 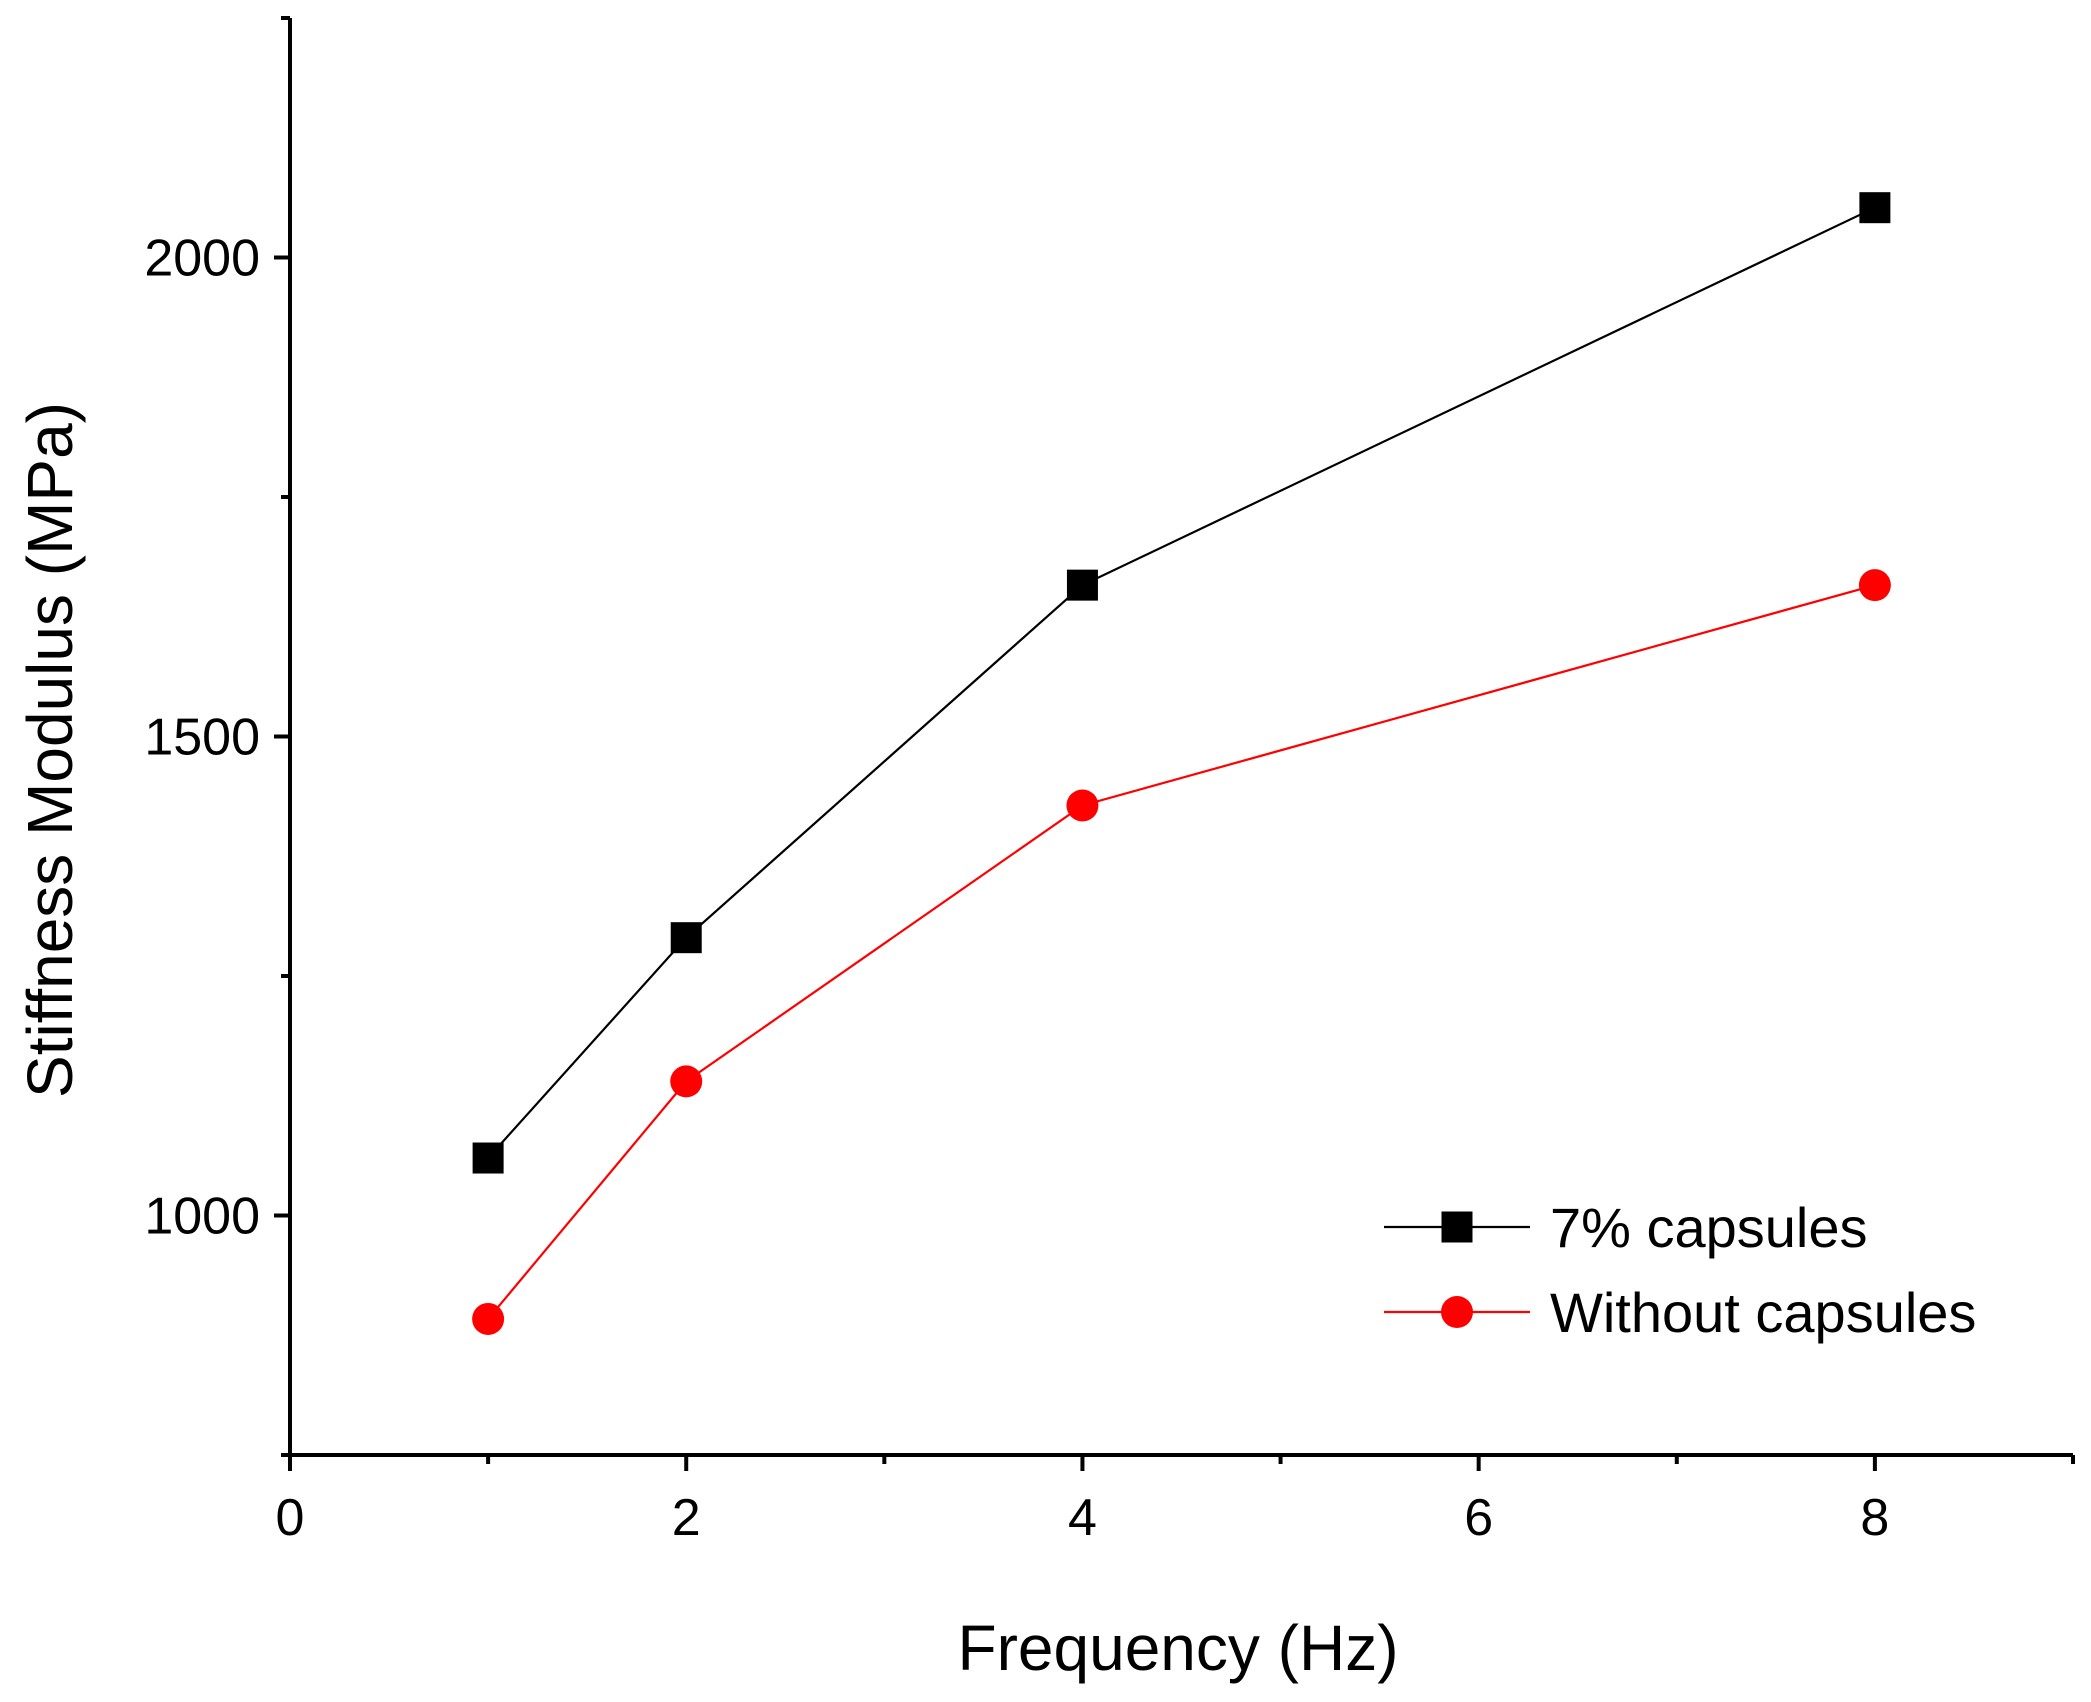 I want to click on x-tick-label: 6, so click(x=1478, y=1518).